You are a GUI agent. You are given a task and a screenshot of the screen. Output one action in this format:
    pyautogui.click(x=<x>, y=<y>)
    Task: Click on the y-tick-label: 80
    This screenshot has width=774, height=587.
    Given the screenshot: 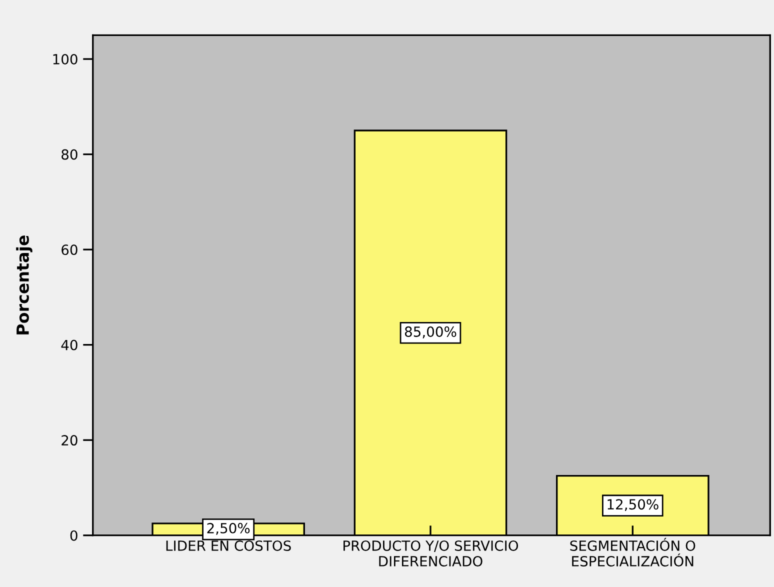 What is the action you would take?
    pyautogui.click(x=70, y=154)
    